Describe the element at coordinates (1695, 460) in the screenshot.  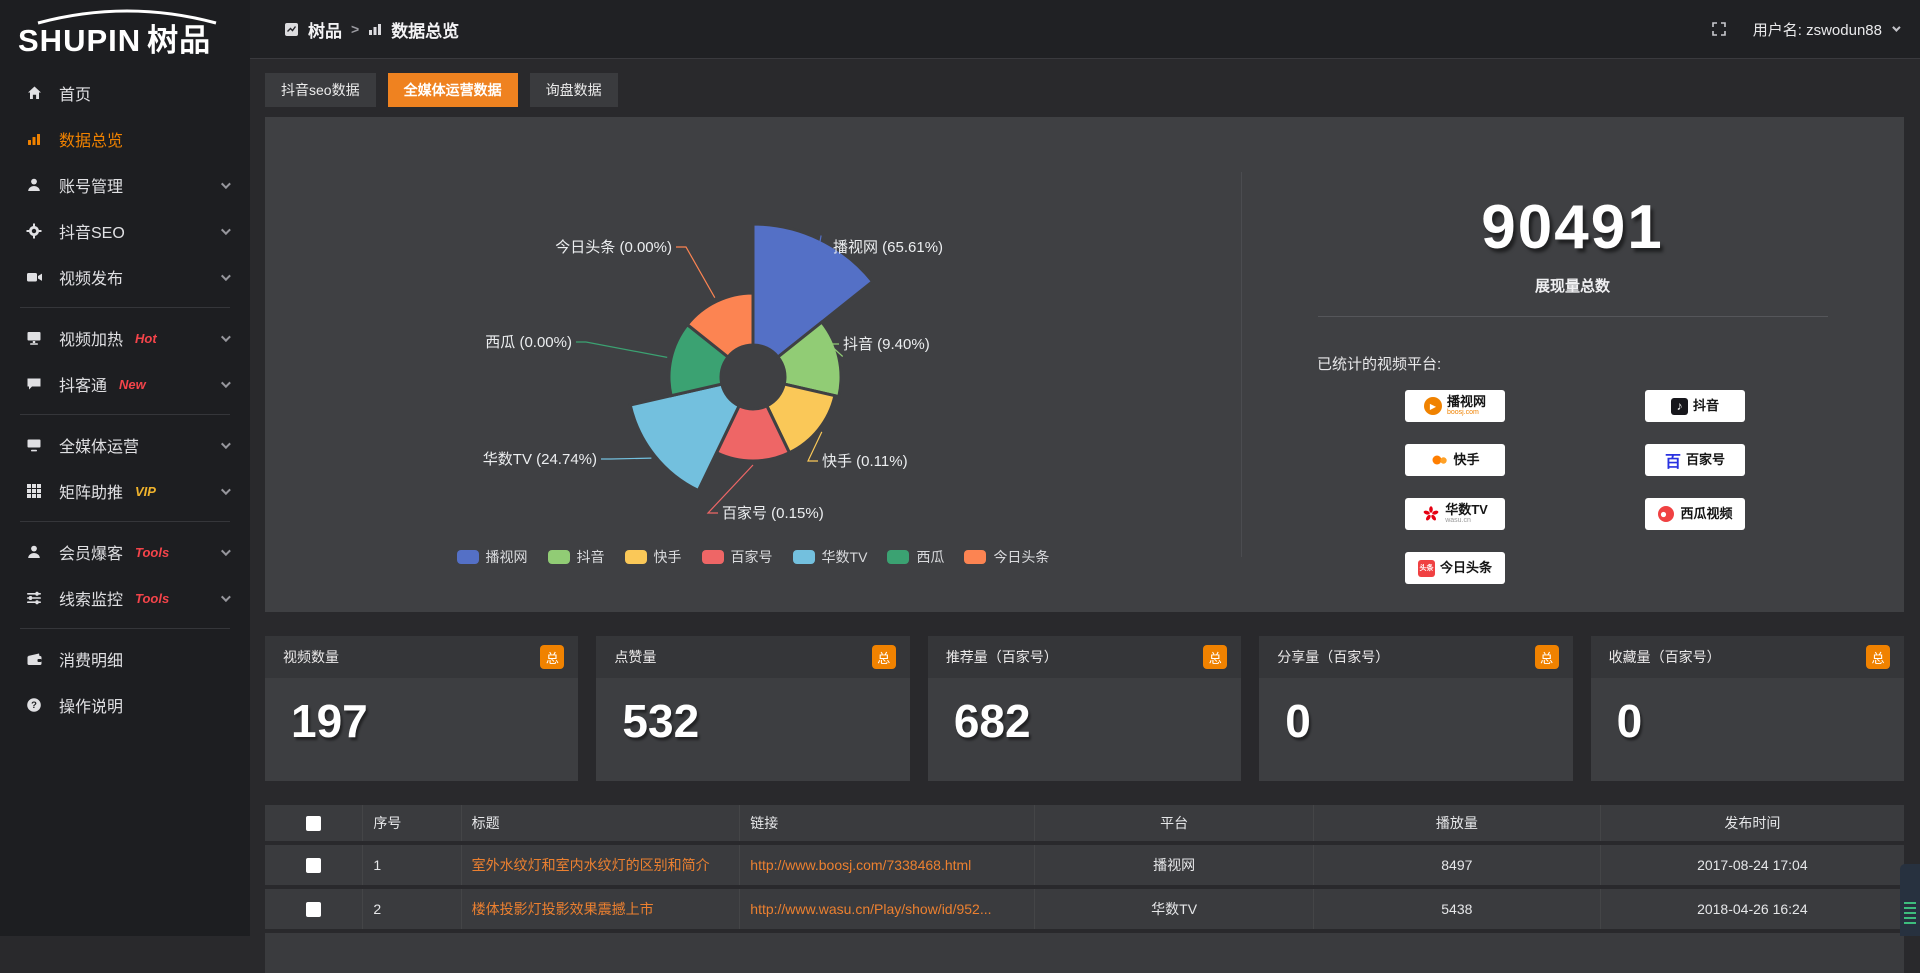
I see `platform-badge-baijiahao: 百百家号` at that location.